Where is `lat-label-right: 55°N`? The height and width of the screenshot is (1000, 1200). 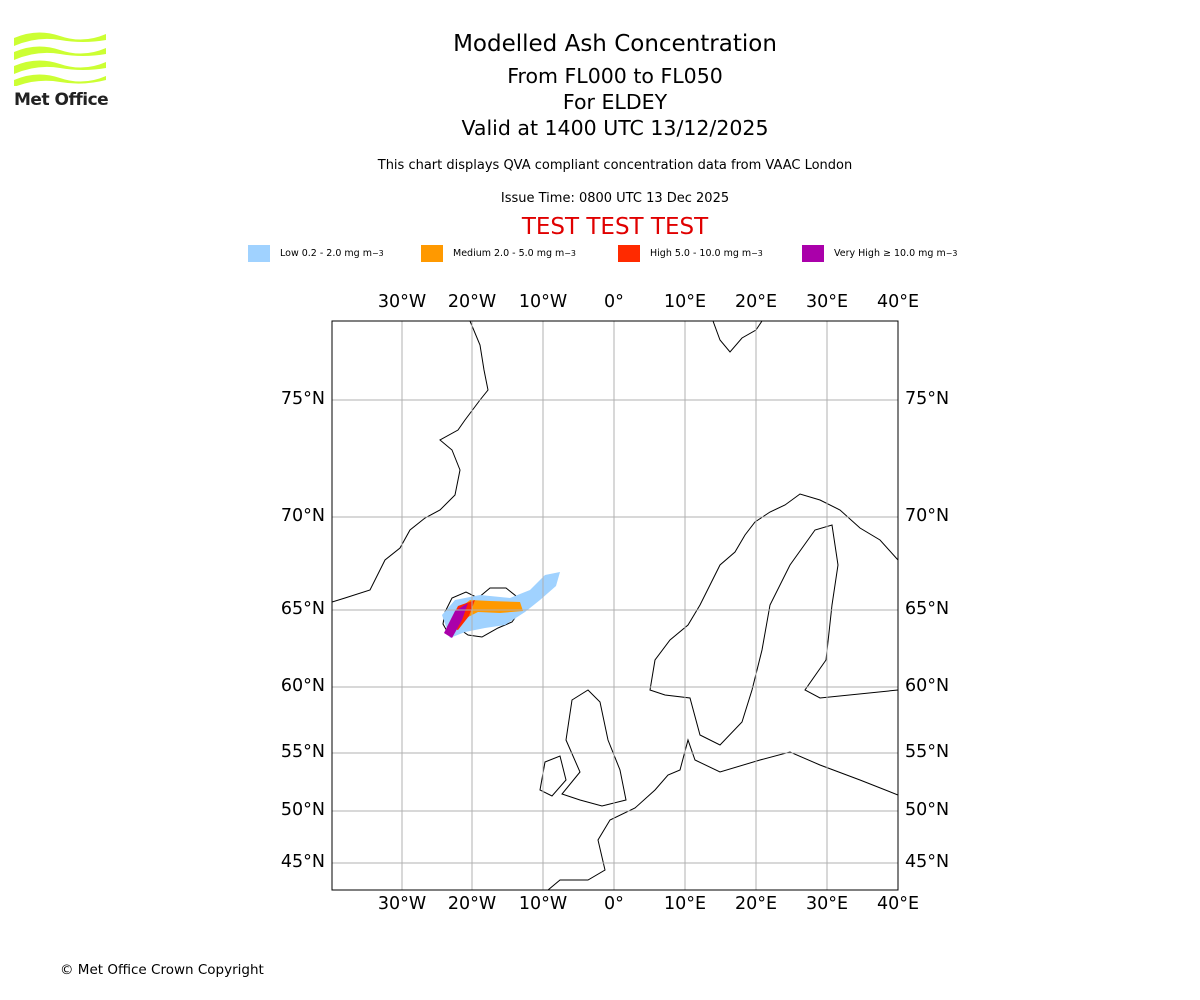
lat-label-right: 55°N is located at coordinates (927, 752).